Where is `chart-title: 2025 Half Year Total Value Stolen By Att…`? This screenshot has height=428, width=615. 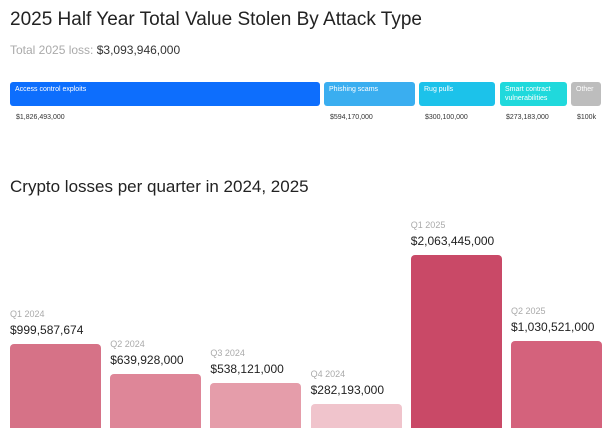
chart-title: 2025 Half Year Total Value Stolen By Att… is located at coordinates (216, 19).